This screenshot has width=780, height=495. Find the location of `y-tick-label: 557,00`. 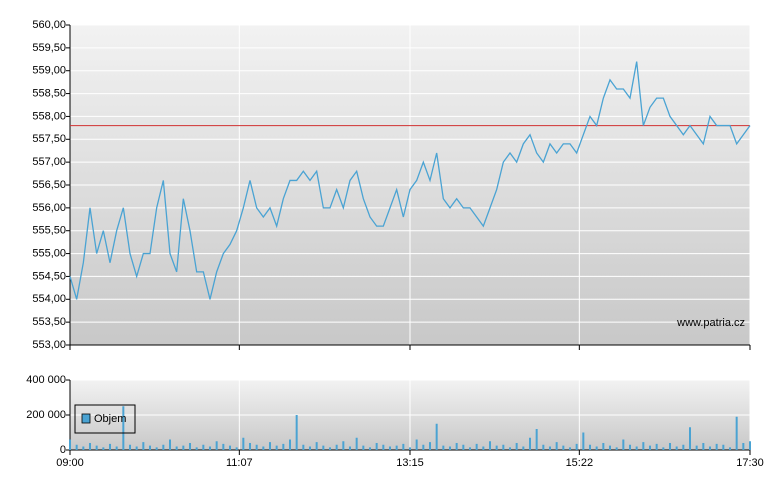

y-tick-label: 557,00 is located at coordinates (49, 162).